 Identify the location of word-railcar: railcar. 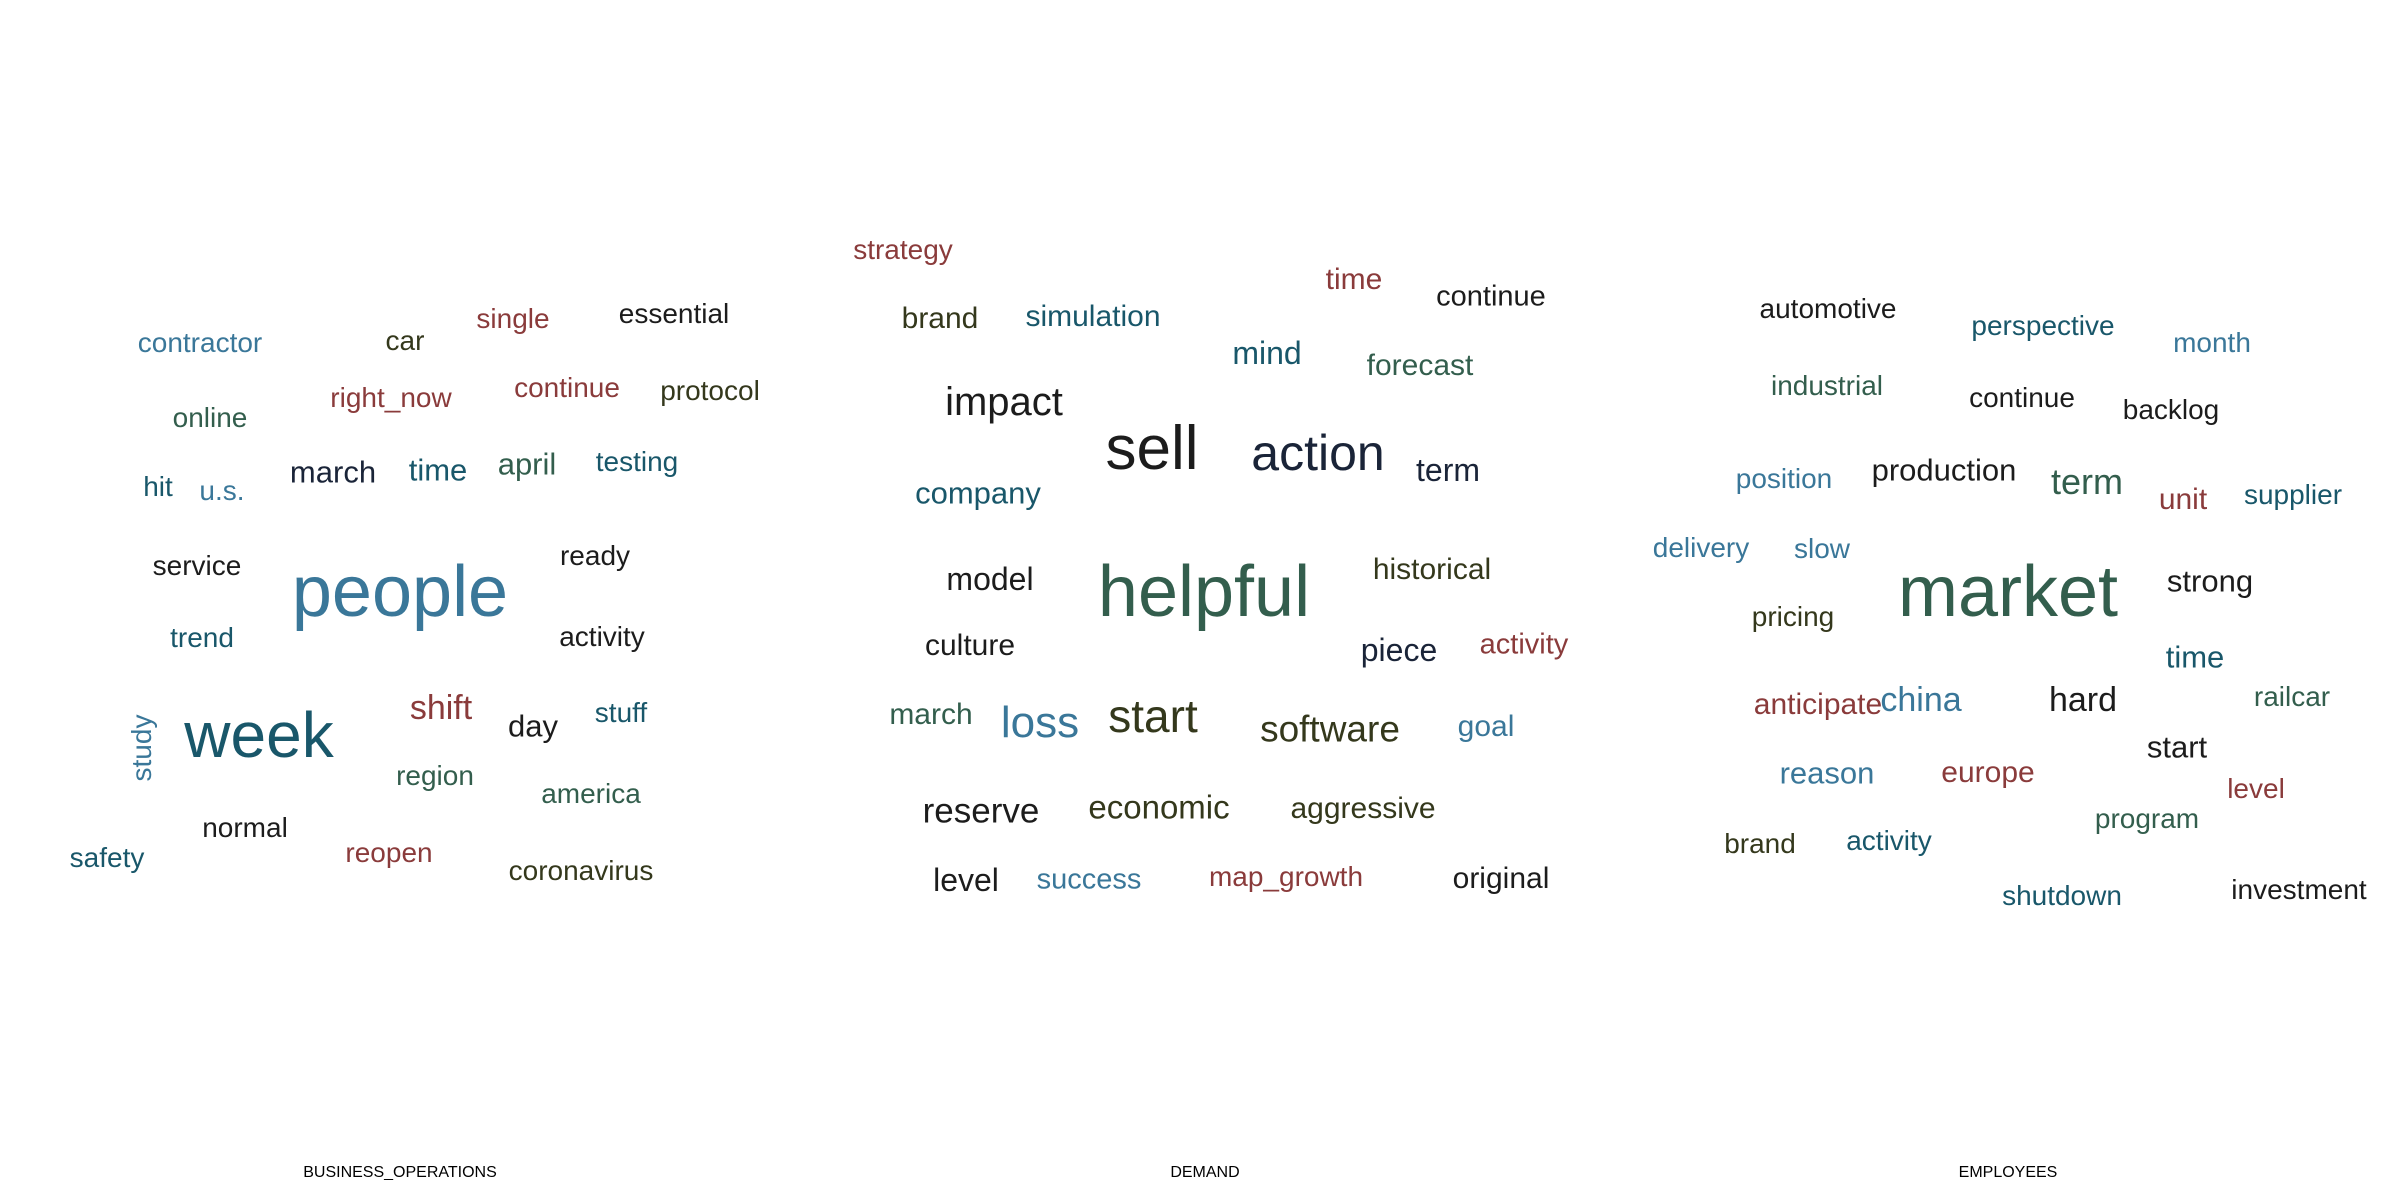
(2292, 696).